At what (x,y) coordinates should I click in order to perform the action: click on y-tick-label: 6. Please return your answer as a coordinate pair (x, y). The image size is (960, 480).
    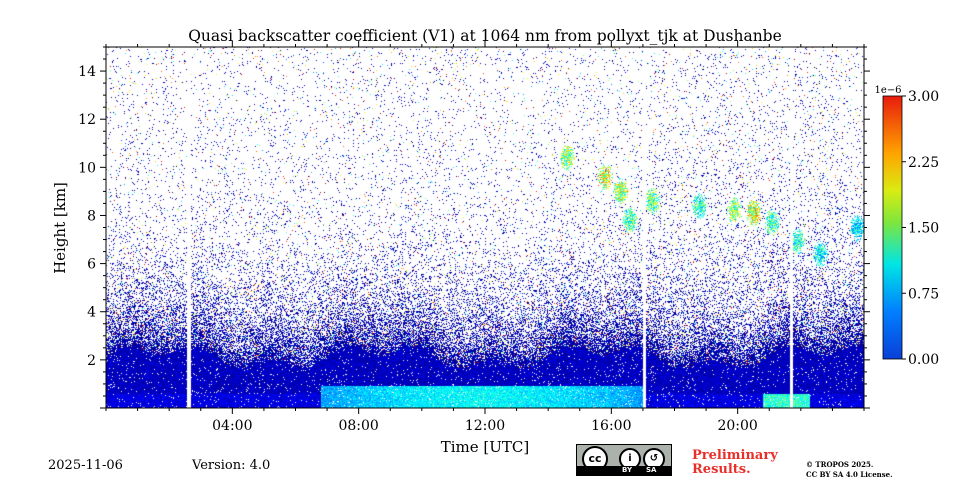
    Looking at the image, I should click on (91, 265).